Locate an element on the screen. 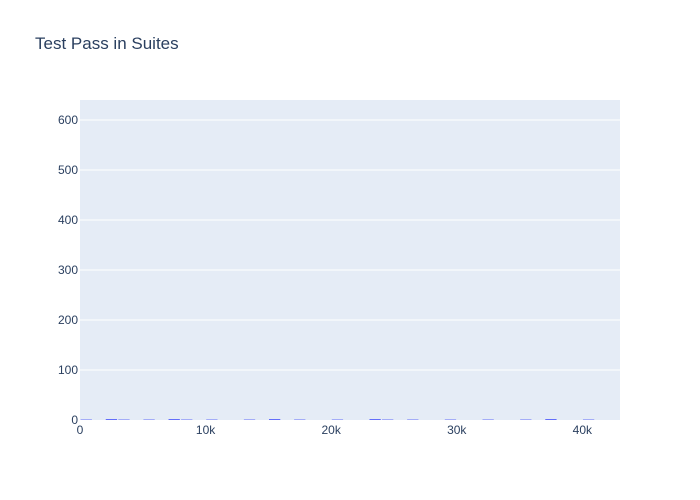  y-tick-label: 600 is located at coordinates (68, 120).